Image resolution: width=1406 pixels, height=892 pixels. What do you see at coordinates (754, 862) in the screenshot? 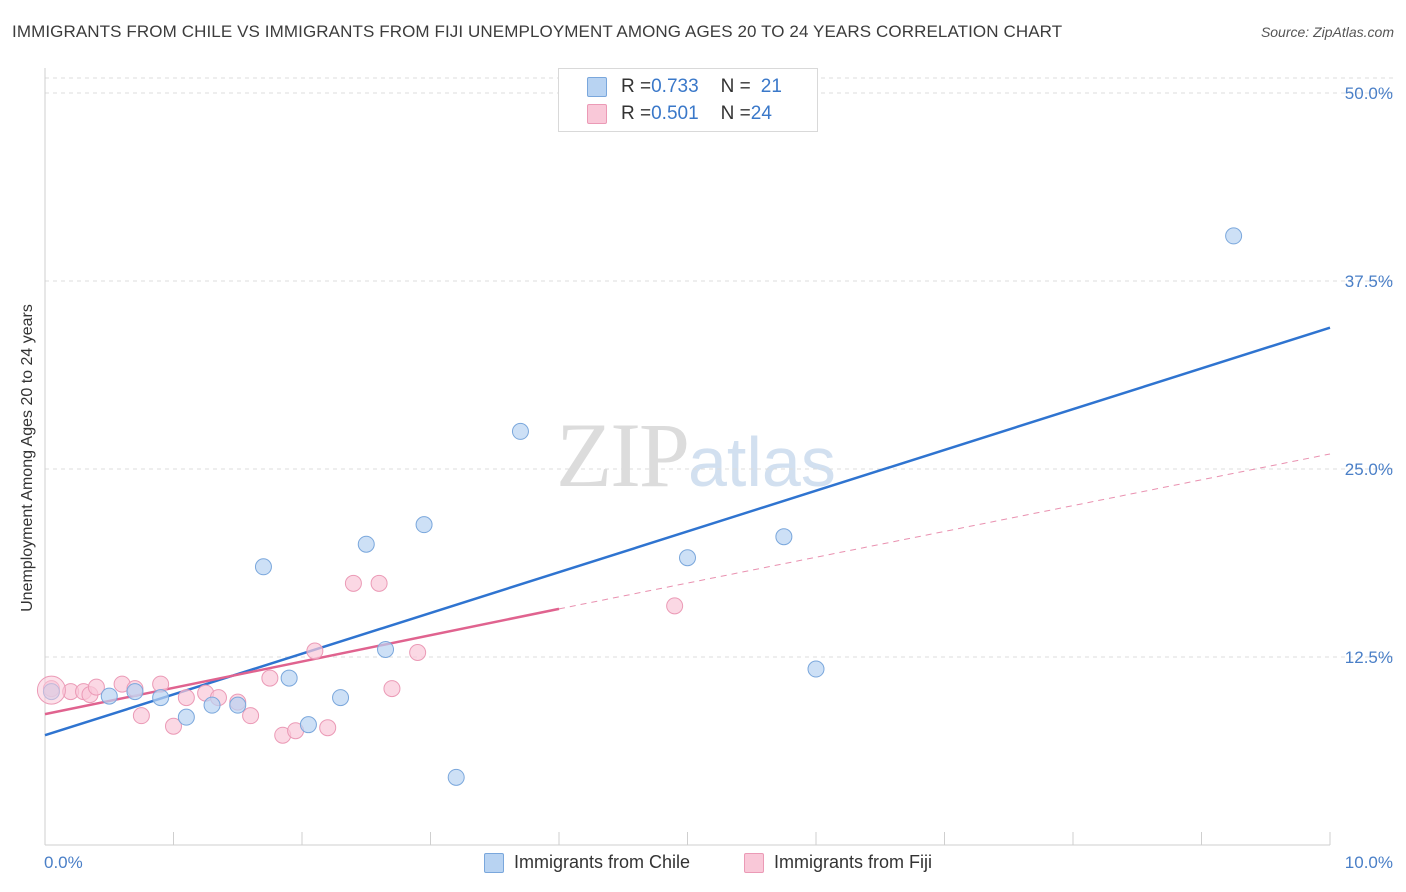
I see `fiji-legend-swatch` at bounding box center [754, 862].